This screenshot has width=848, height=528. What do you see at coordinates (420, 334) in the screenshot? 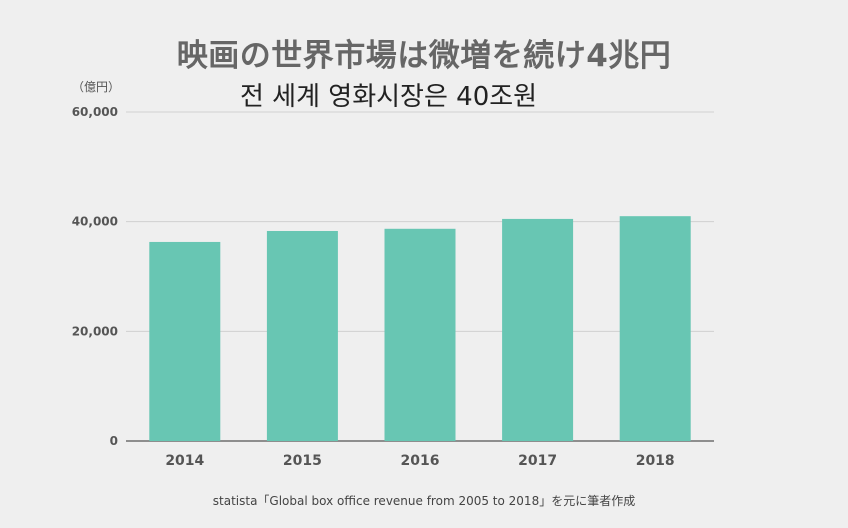
I see `bar-2016` at bounding box center [420, 334].